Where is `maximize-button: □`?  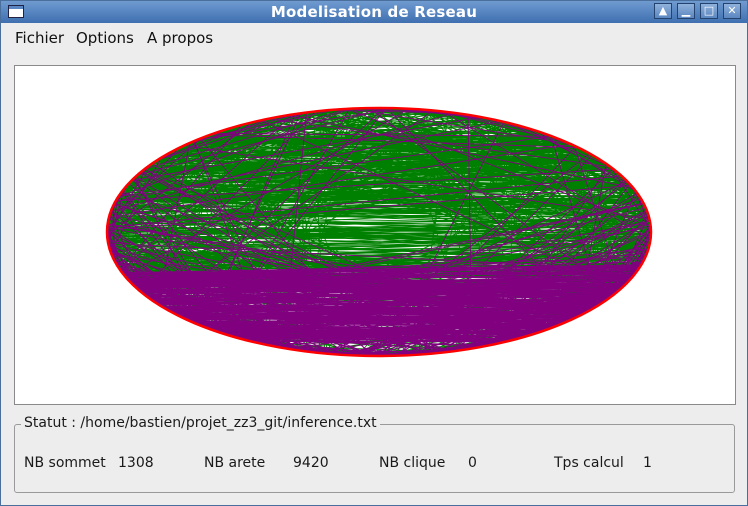
maximize-button: □ is located at coordinates (709, 11).